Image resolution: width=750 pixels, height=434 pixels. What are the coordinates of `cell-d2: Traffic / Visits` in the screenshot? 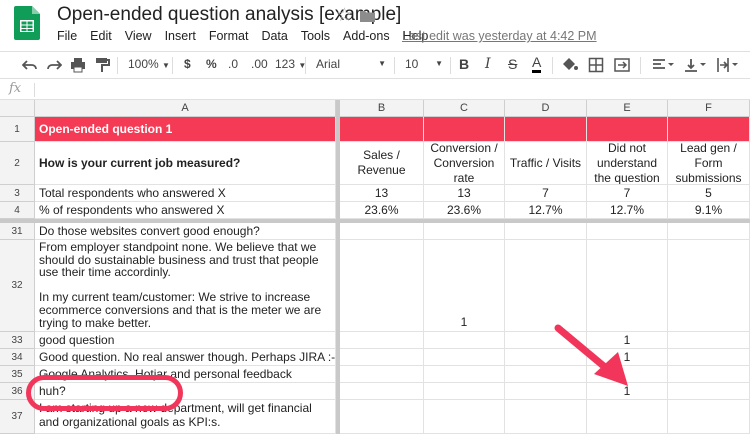 It's located at (546, 163).